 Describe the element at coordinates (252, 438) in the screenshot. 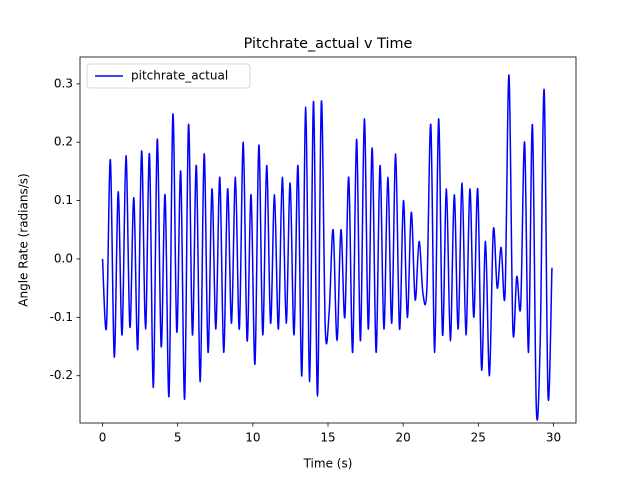

I see `x-tick-label: 10` at that location.